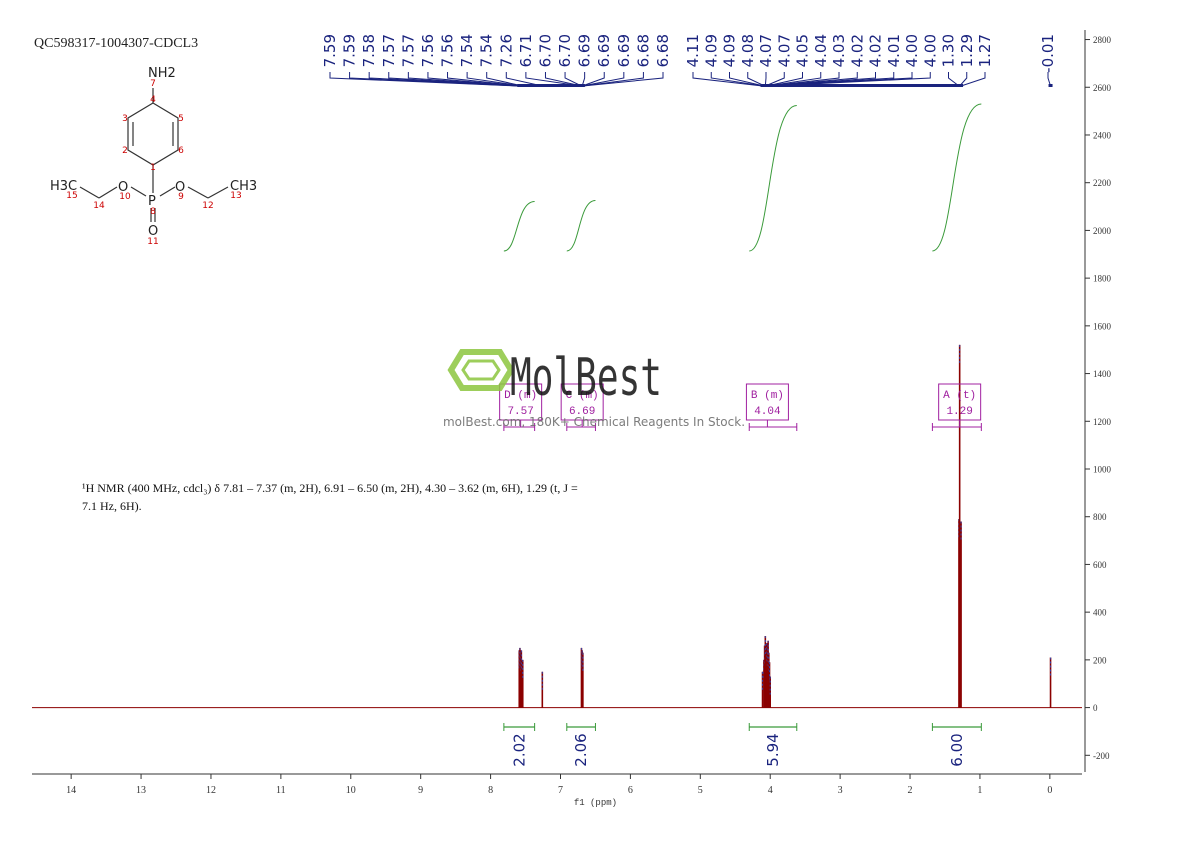 Image resolution: width=1190 pixels, height=841 pixels. What do you see at coordinates (1095, 708) in the screenshot?
I see `y-tick-label: 0` at bounding box center [1095, 708].